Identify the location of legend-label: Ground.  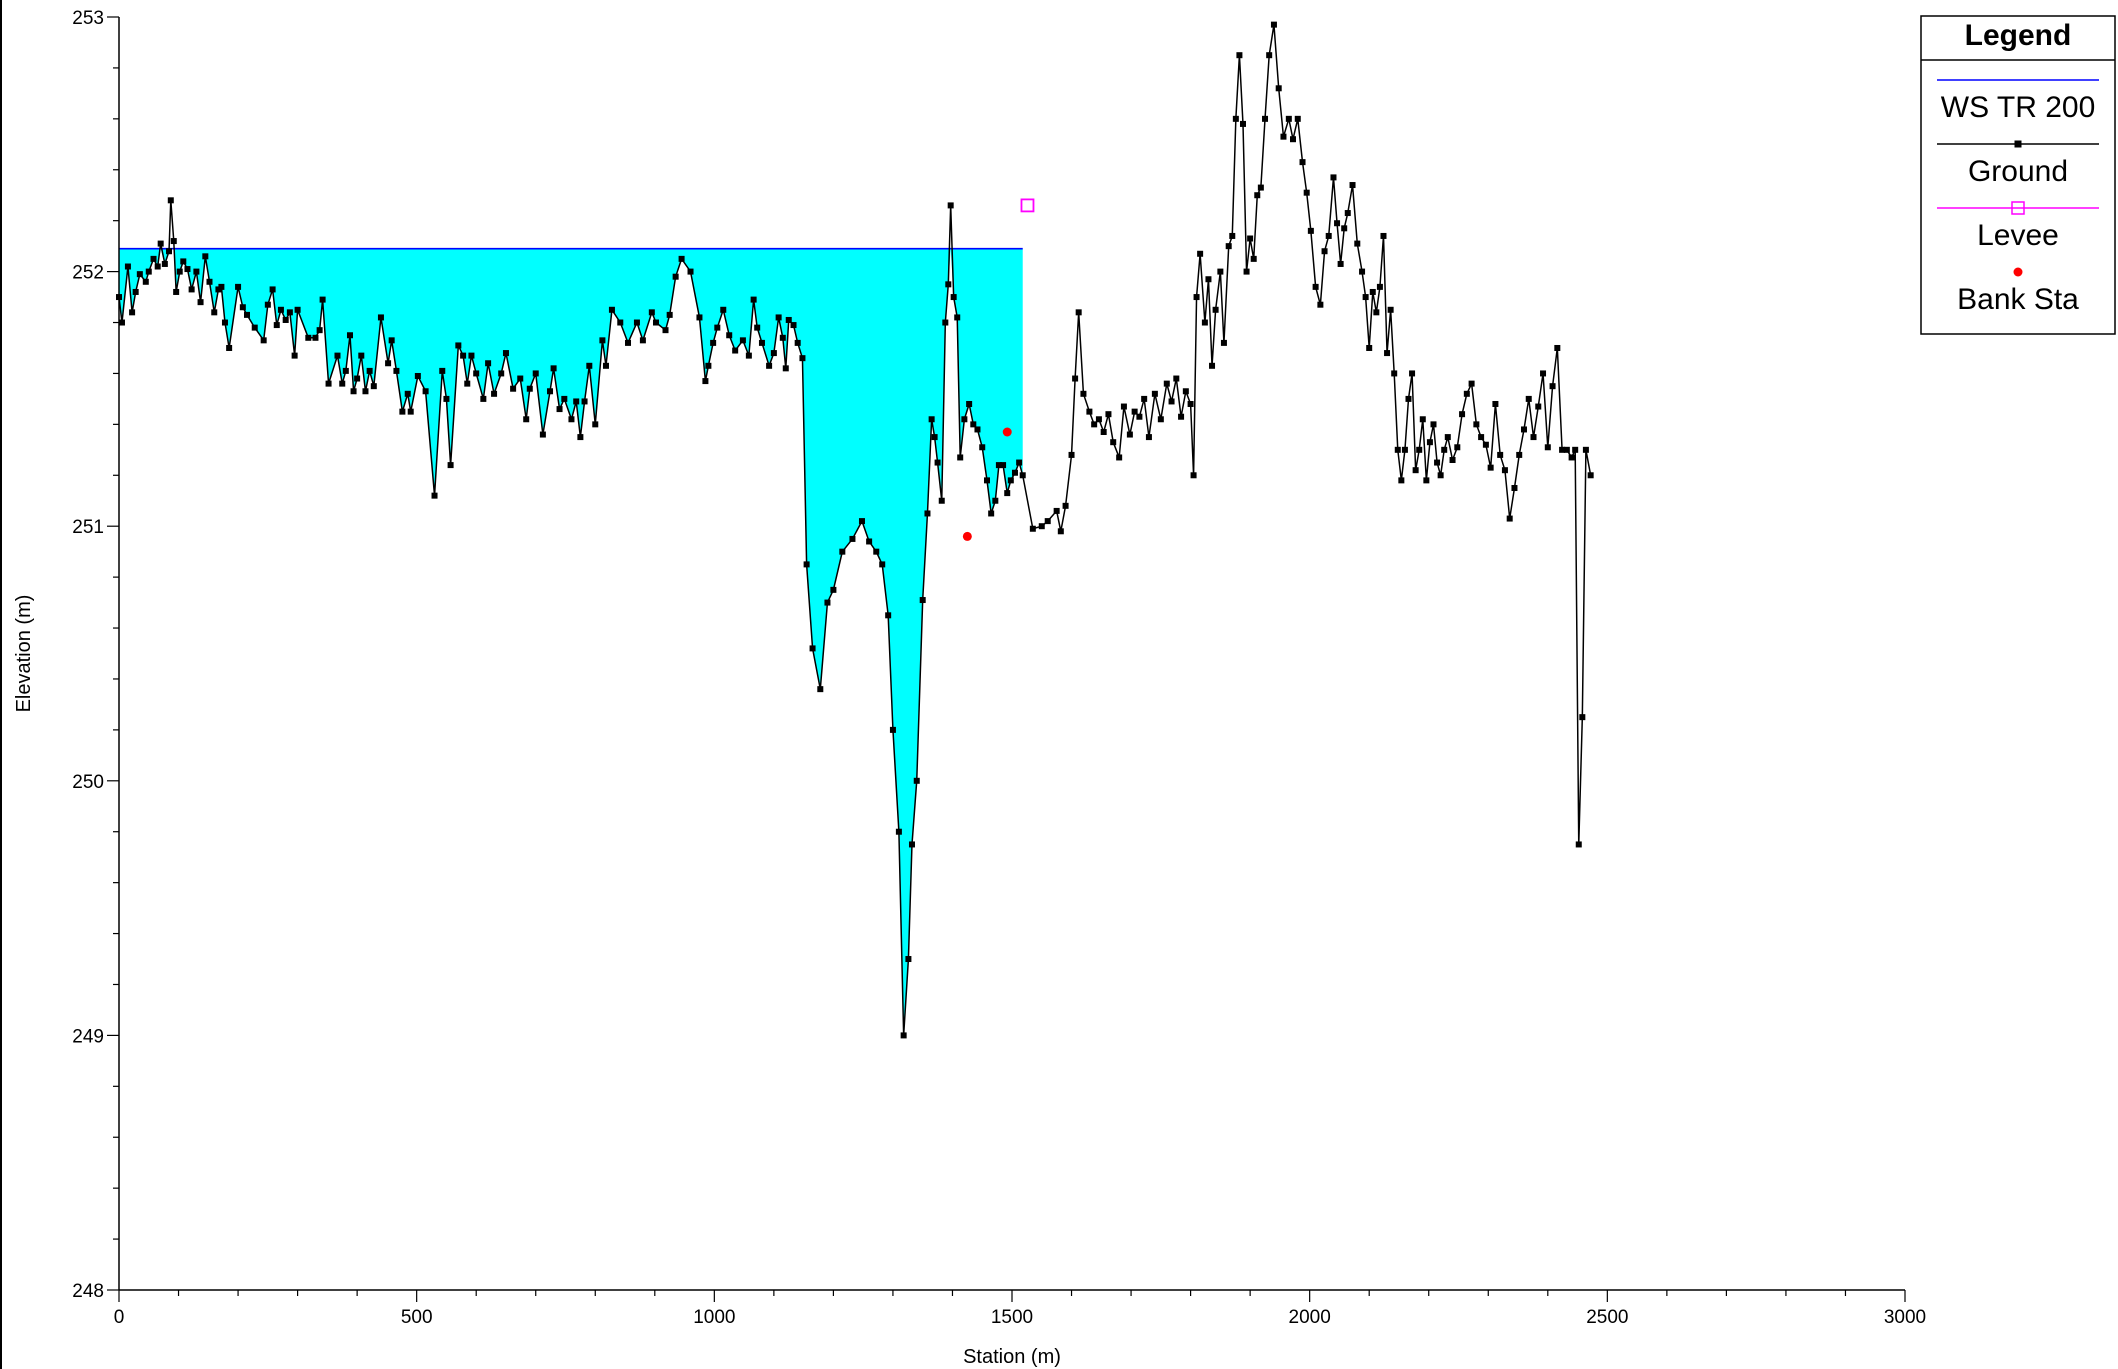
(2018, 171).